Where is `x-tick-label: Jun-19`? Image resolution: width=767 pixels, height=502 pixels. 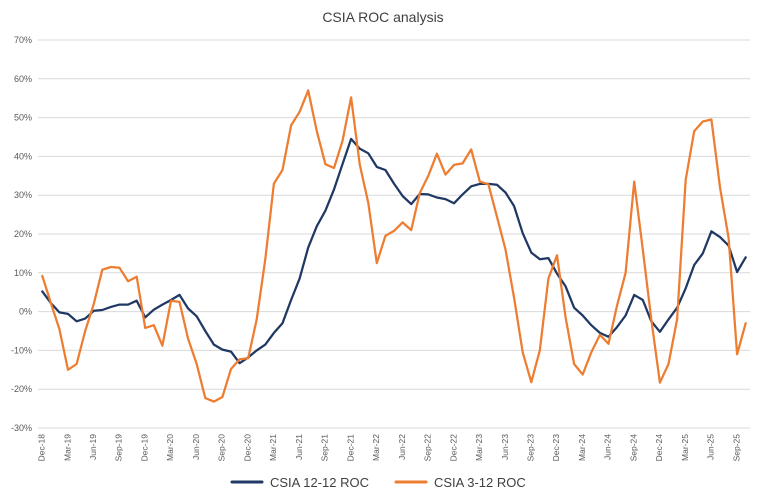
x-tick-label: Jun-19 is located at coordinates (93, 447).